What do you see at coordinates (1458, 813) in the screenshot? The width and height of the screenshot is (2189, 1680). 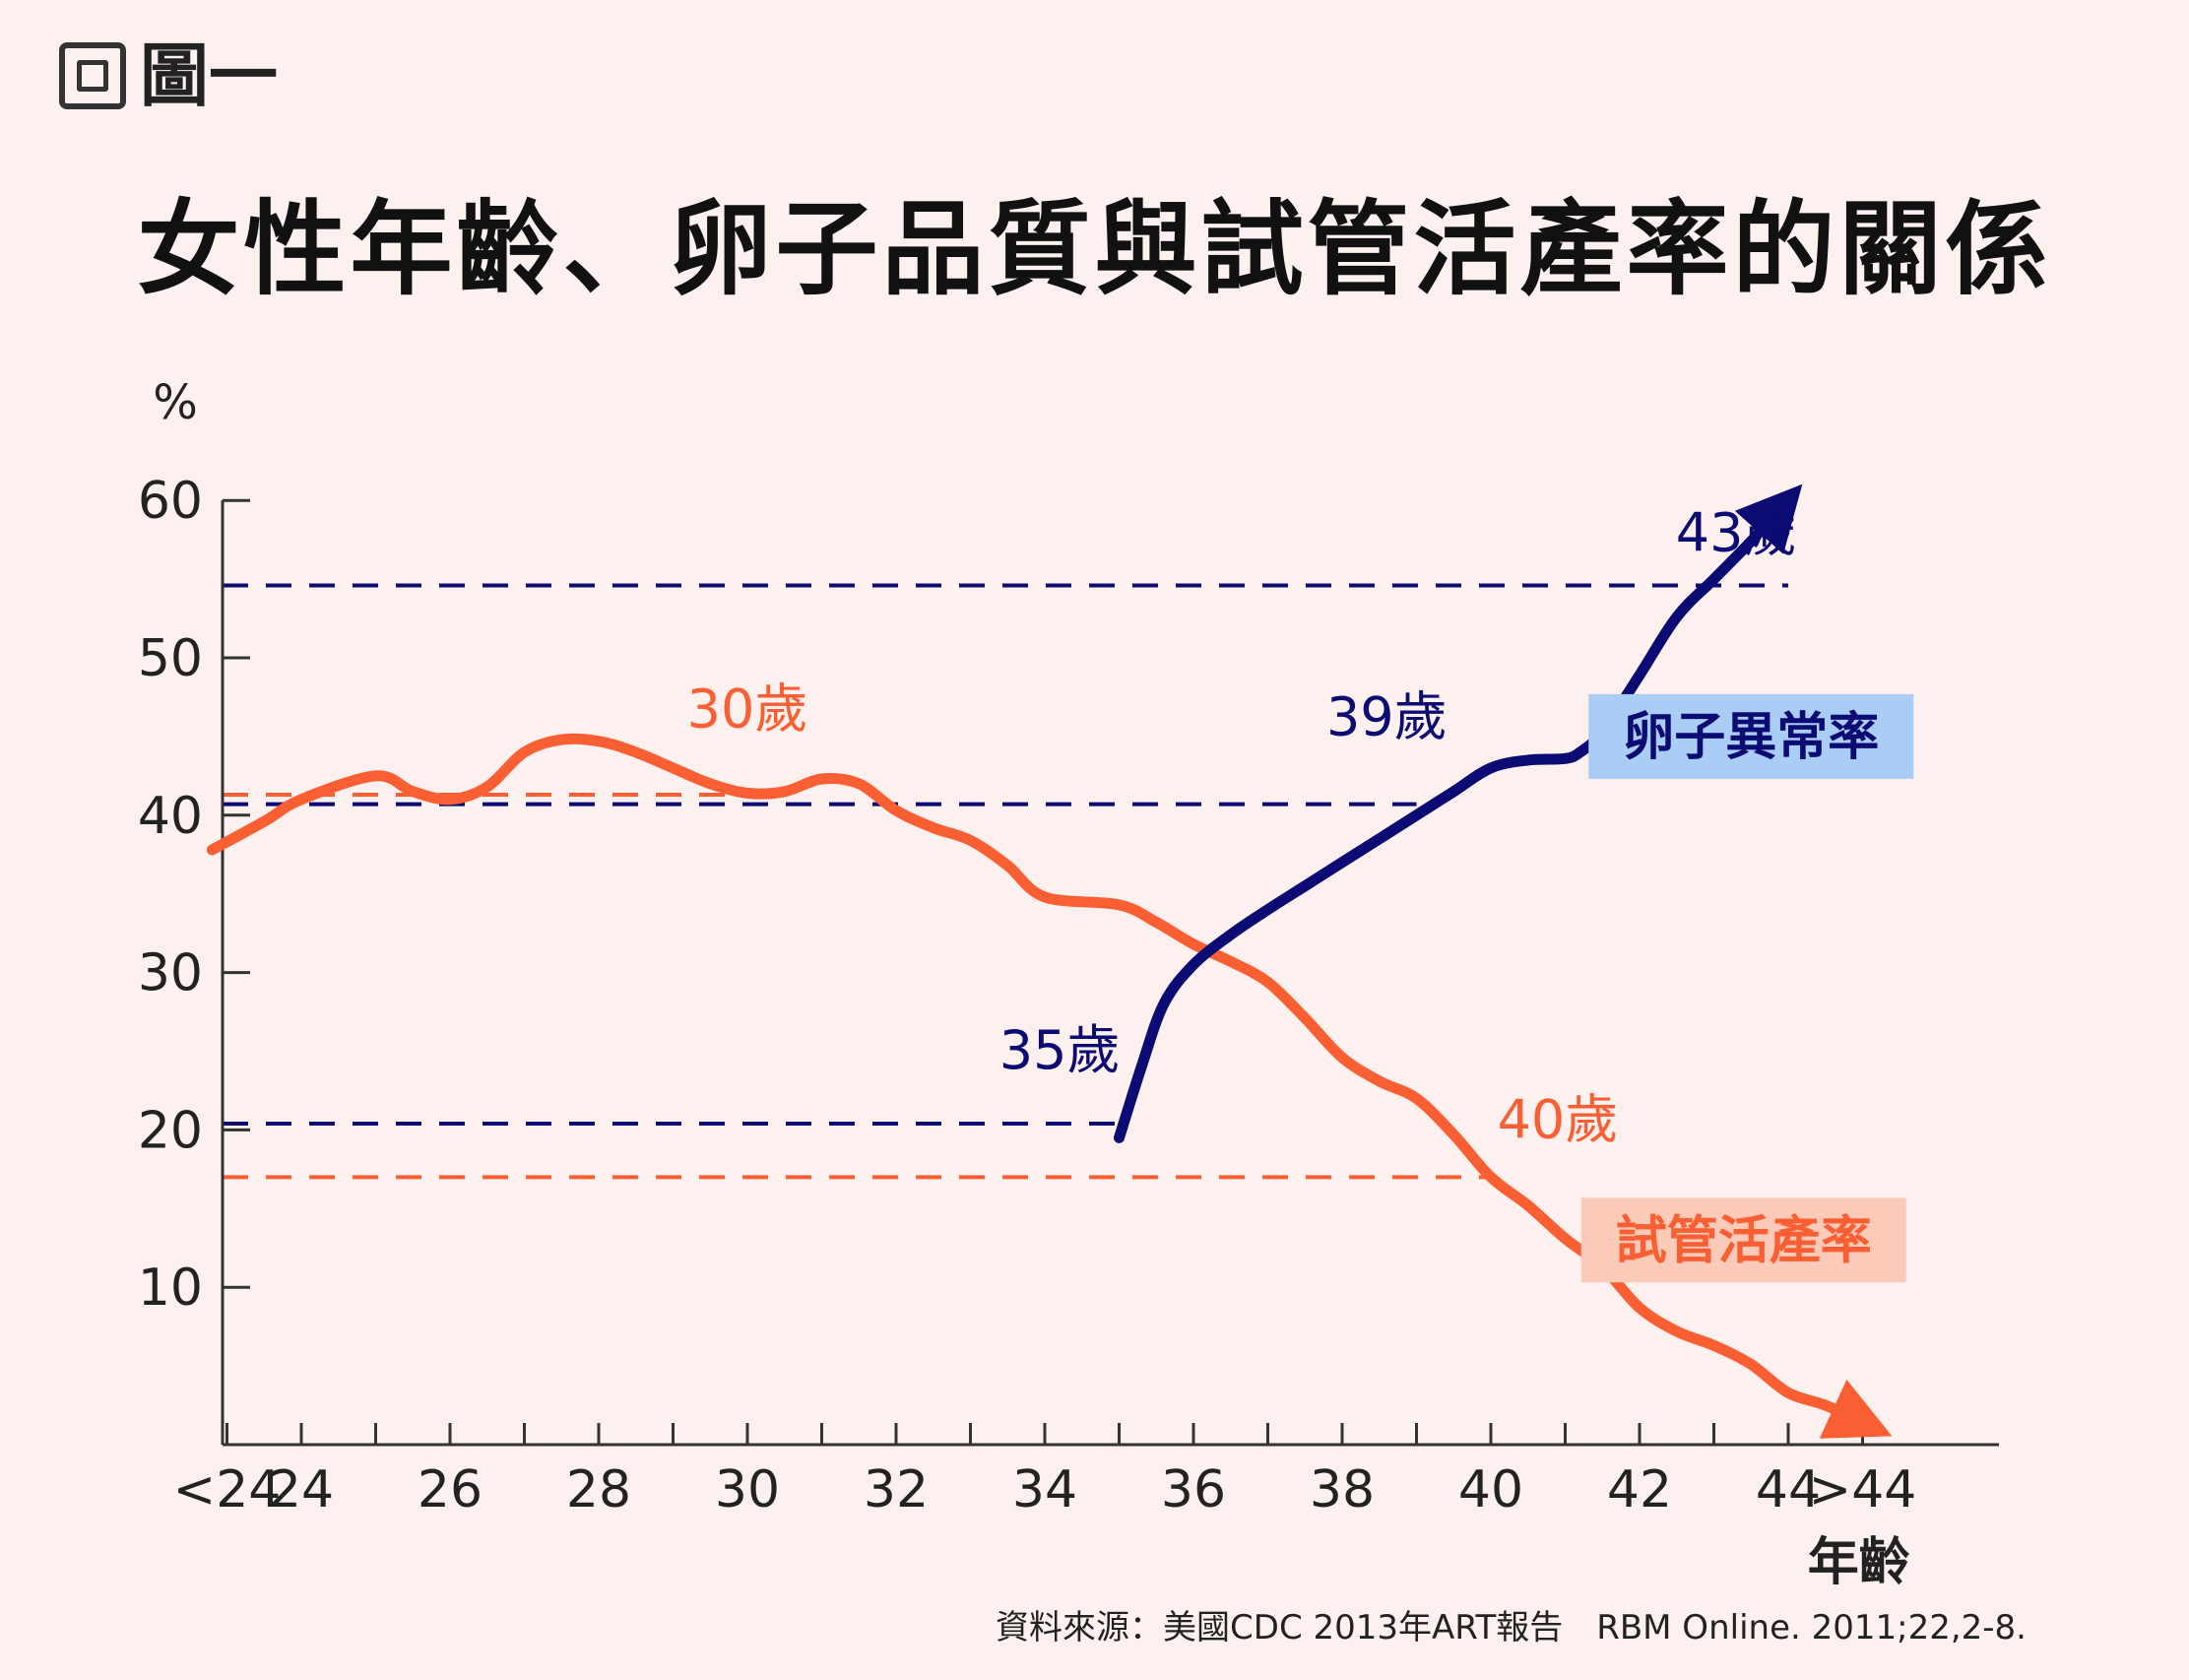 I see `egg-abnormality-rate-line` at bounding box center [1458, 813].